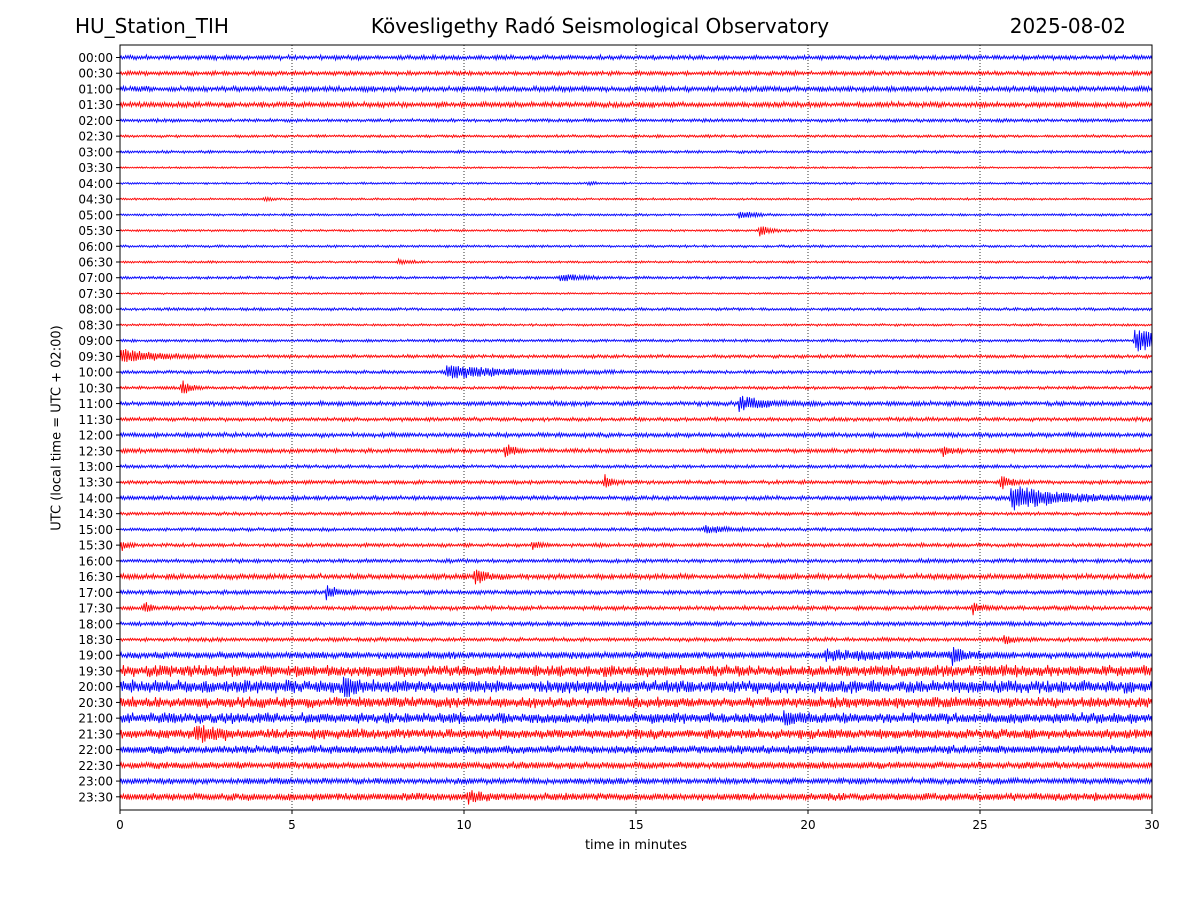  Describe the element at coordinates (95, 561) in the screenshot. I see `y-tick-label: 16:00` at that location.